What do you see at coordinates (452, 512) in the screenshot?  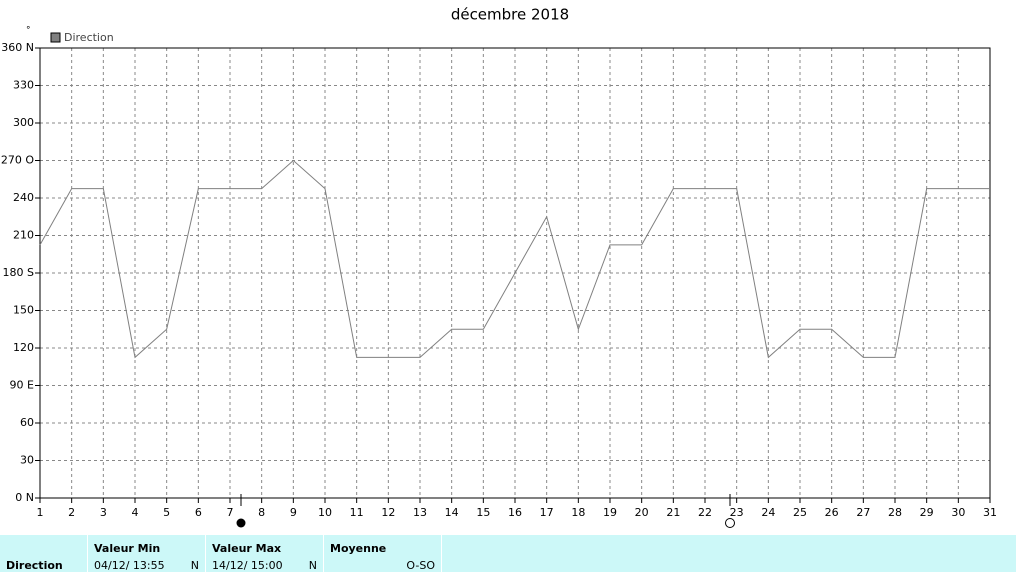 I see `x-tick-label: 14` at bounding box center [452, 512].